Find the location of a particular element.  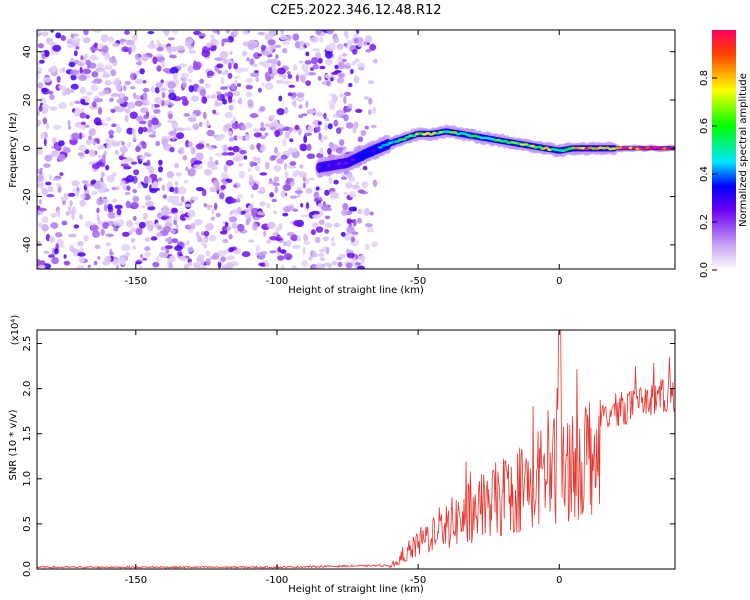

y-tick-label: 20 is located at coordinates (27, 100).